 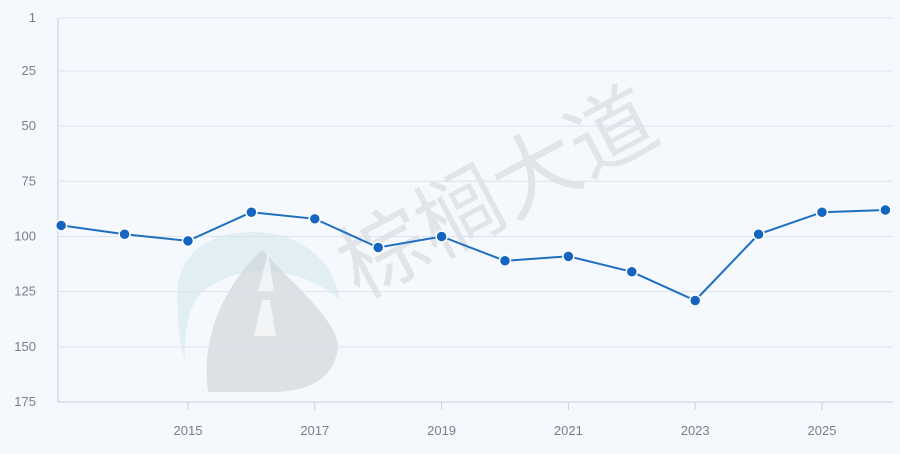 What do you see at coordinates (258, 311) in the screenshot?
I see `watermark-logo-icon` at bounding box center [258, 311].